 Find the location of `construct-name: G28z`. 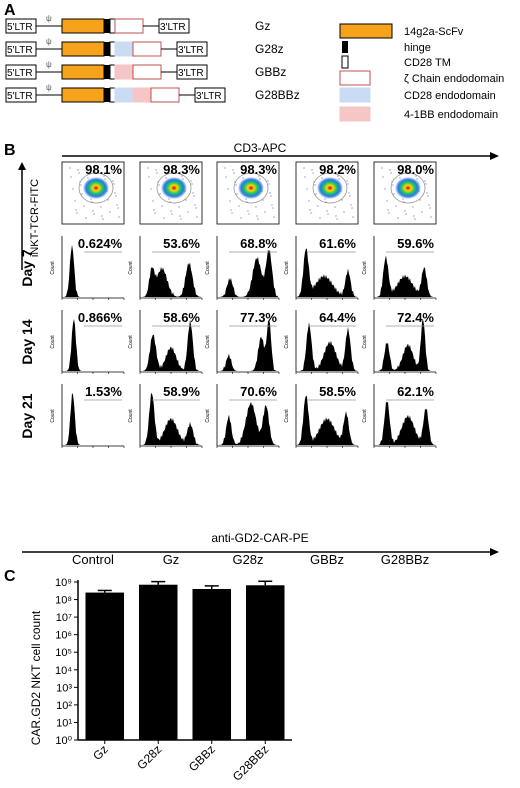

construct-name: G28z is located at coordinates (269, 49).